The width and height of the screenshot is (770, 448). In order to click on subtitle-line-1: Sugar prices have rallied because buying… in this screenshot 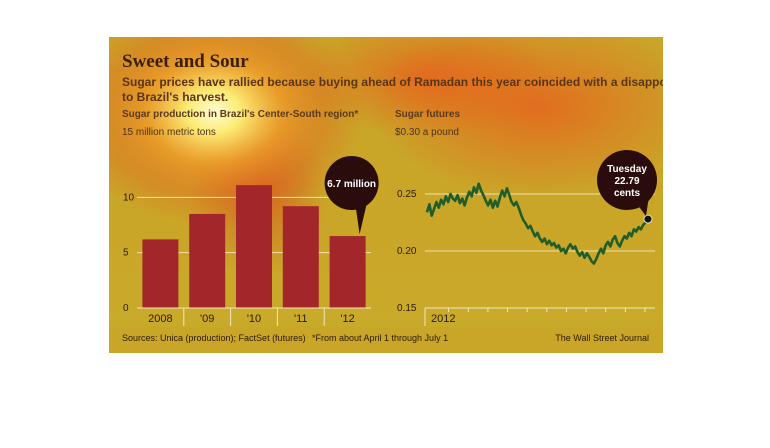, I will do `click(392, 82)`.